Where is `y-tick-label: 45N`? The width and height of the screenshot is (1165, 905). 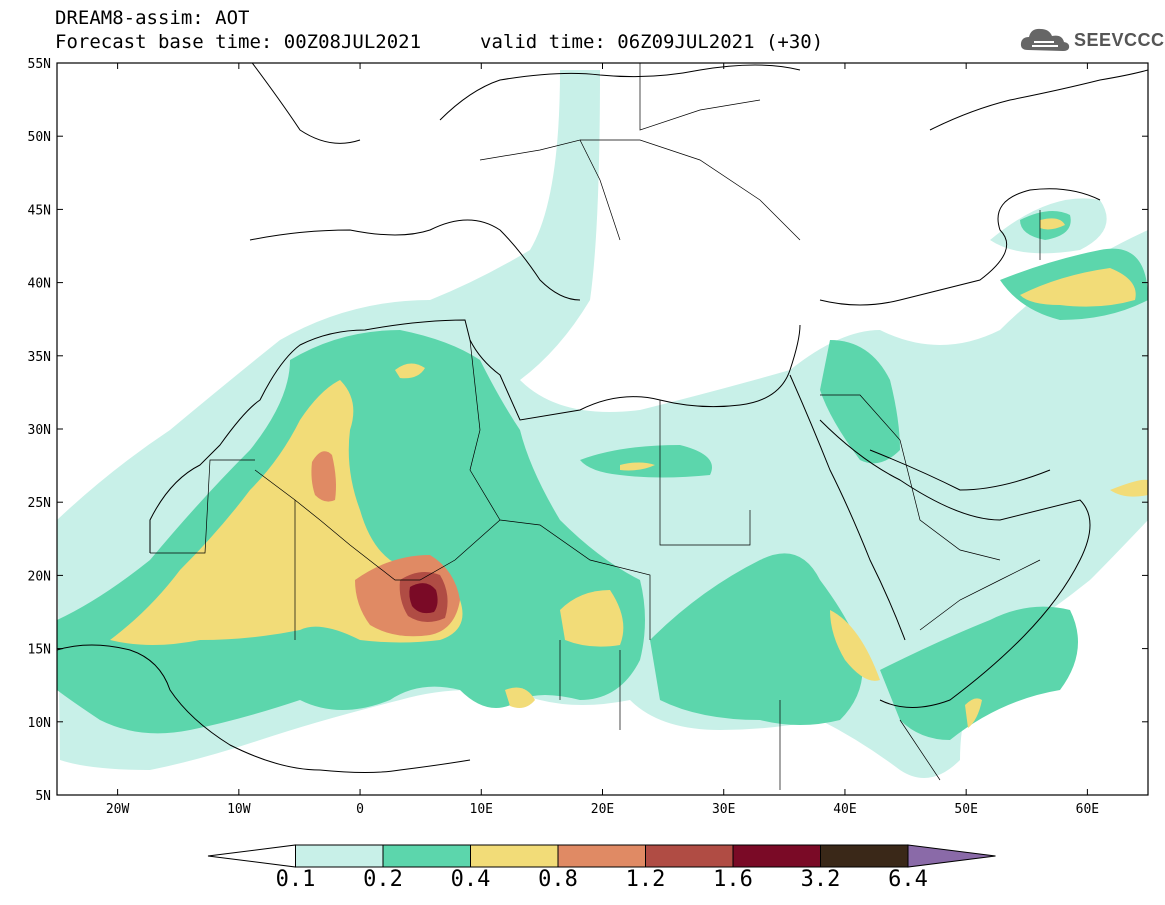
y-tick-label: 45N is located at coordinates (39, 210).